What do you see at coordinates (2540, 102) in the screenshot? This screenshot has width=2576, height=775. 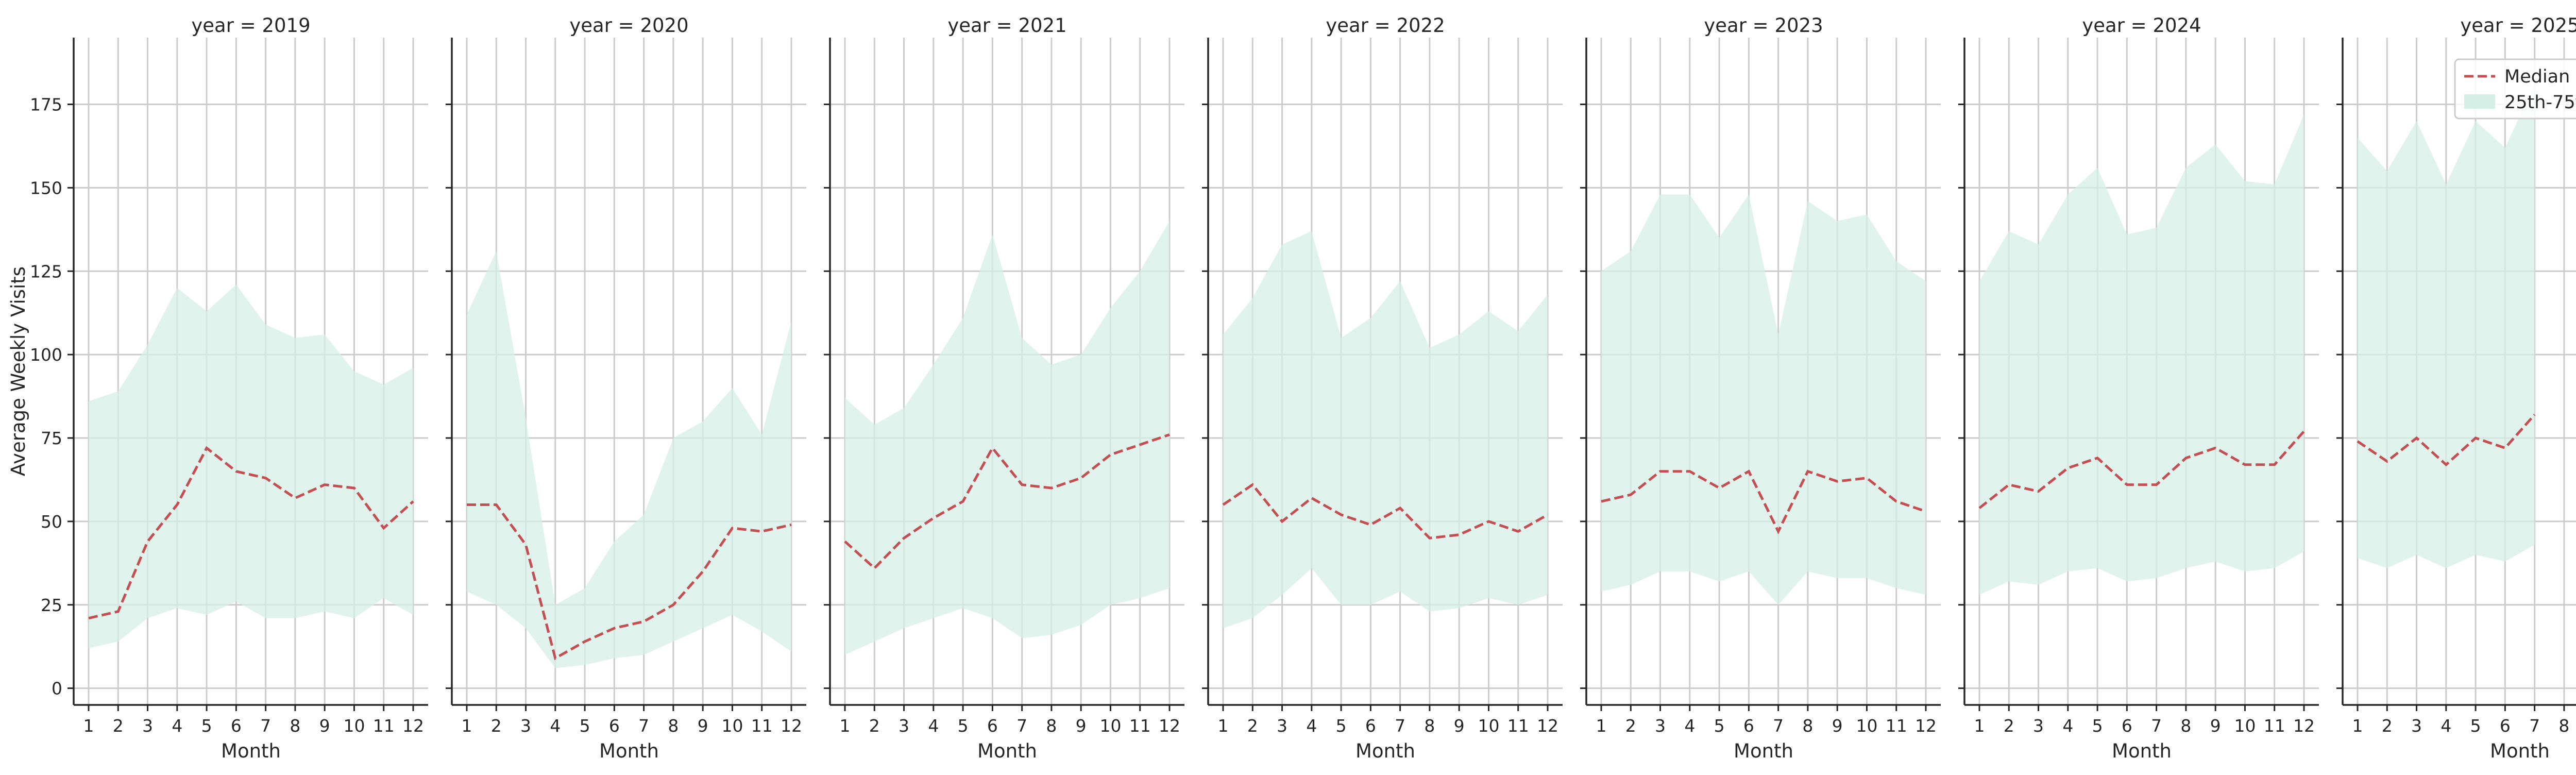 I see `legend-band-label: 25th-75th Percentile` at bounding box center [2540, 102].